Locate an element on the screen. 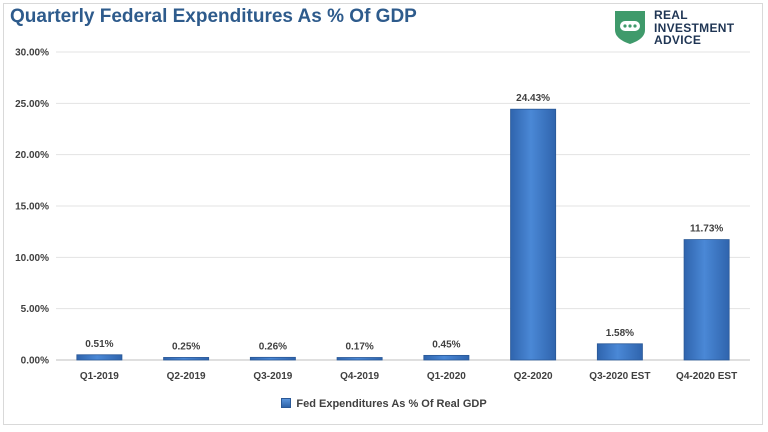 The width and height of the screenshot is (768, 432). y-tick-label: 0.00% is located at coordinates (35, 361).